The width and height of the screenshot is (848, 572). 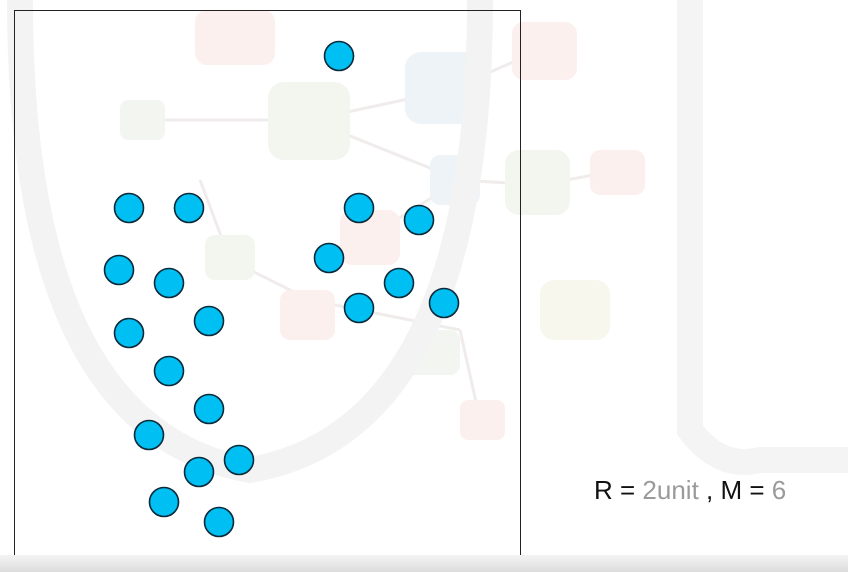 What do you see at coordinates (779, 490) in the screenshot?
I see `min-points-value: 6` at bounding box center [779, 490].